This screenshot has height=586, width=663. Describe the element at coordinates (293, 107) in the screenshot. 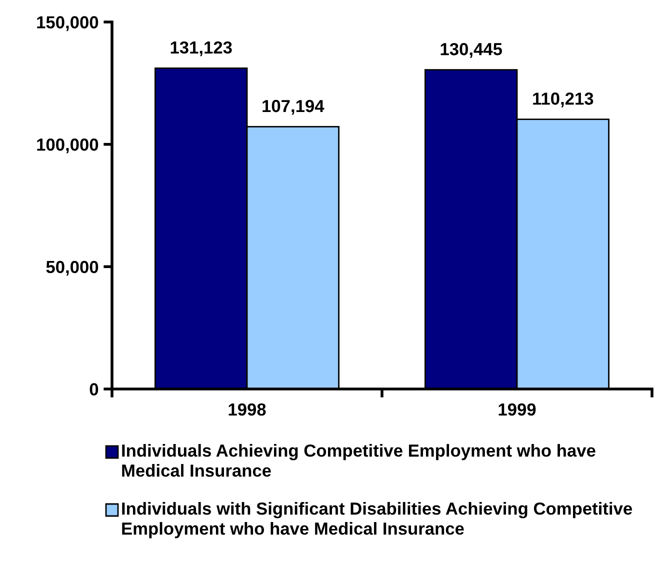

I see `text: 107,194` at that location.